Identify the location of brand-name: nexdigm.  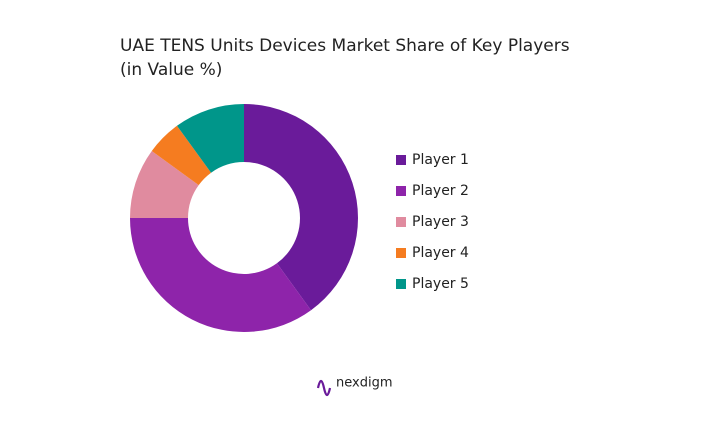
(364, 383).